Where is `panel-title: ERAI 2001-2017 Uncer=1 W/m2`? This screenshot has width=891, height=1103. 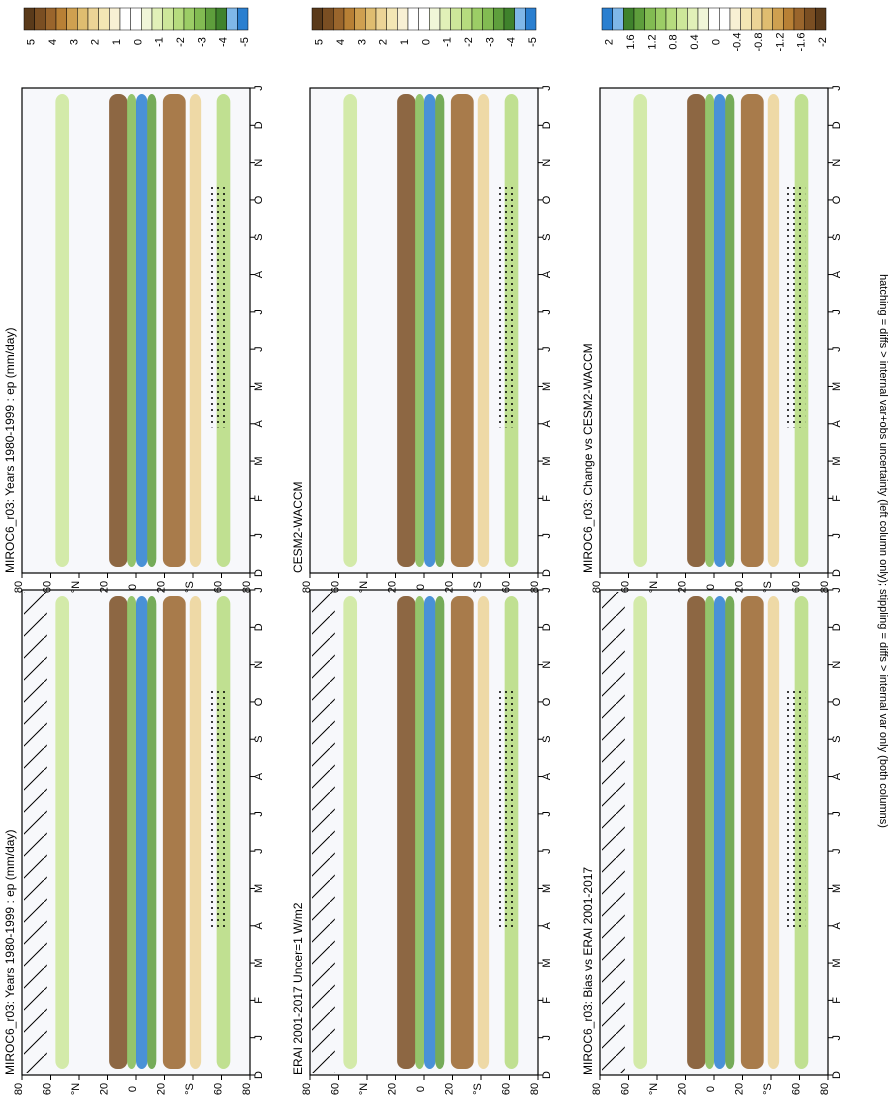 panel-title: ERAI 2001-2017 Uncer=1 W/m2 is located at coordinates (298, 988).